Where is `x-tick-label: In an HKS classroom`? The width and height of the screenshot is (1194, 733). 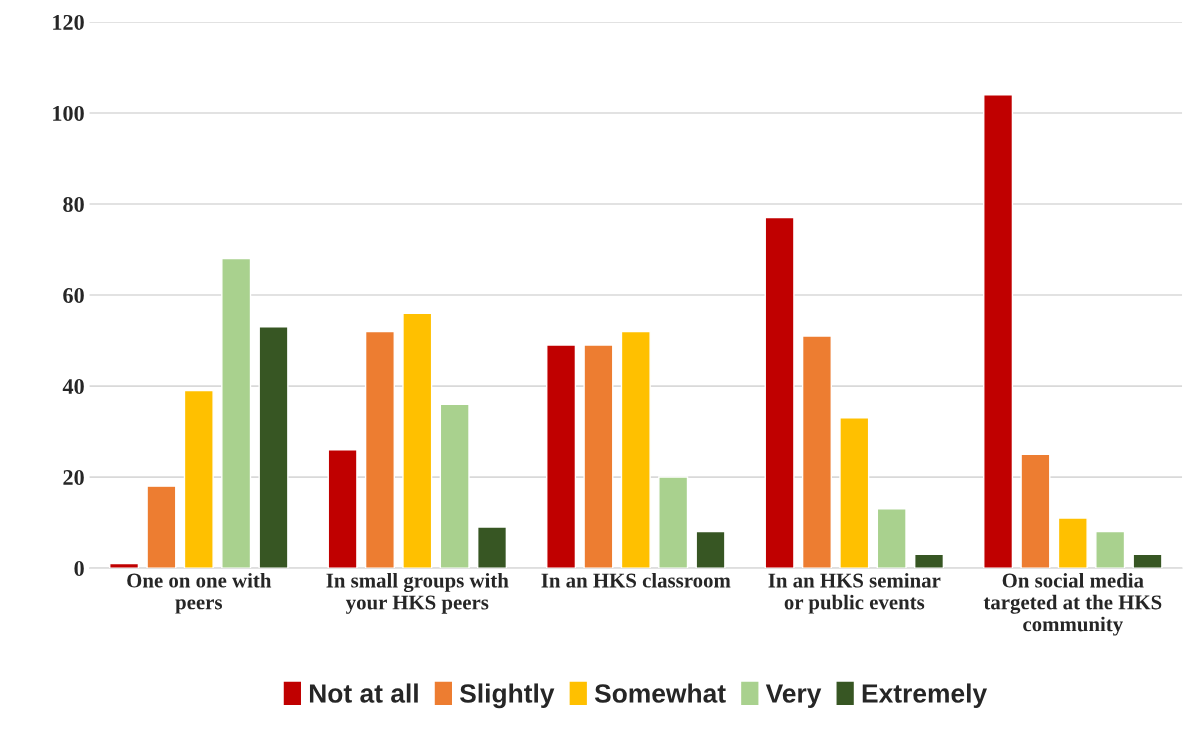 x-tick-label: In an HKS classroom is located at coordinates (636, 580).